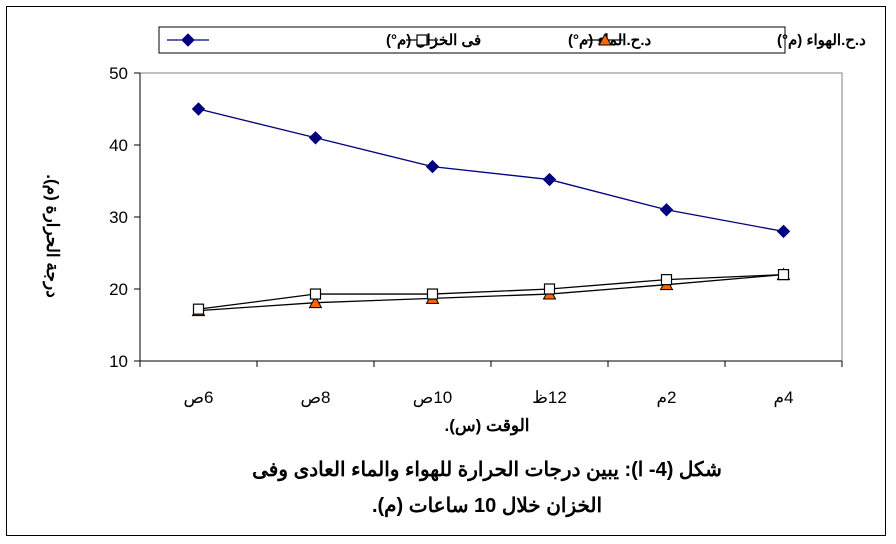  What do you see at coordinates (315, 398) in the screenshot?
I see `x-tick-label: 8ص` at bounding box center [315, 398].